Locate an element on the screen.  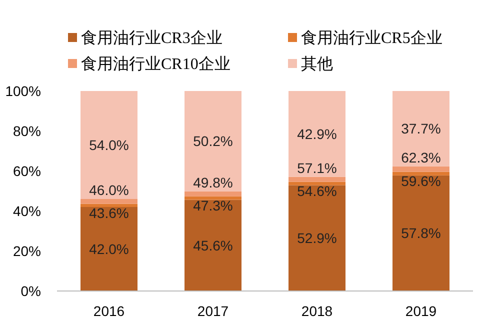
annotation: 59.6% is located at coordinates (421, 180).